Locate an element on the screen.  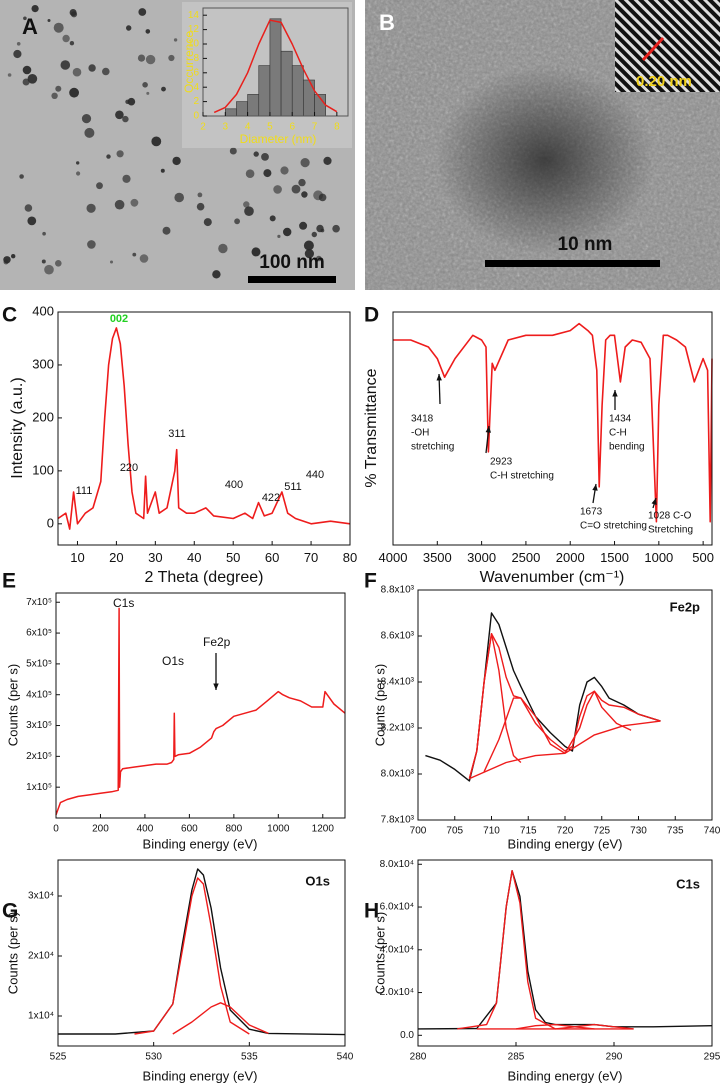
panel-label: B is located at coordinates (387, 22).